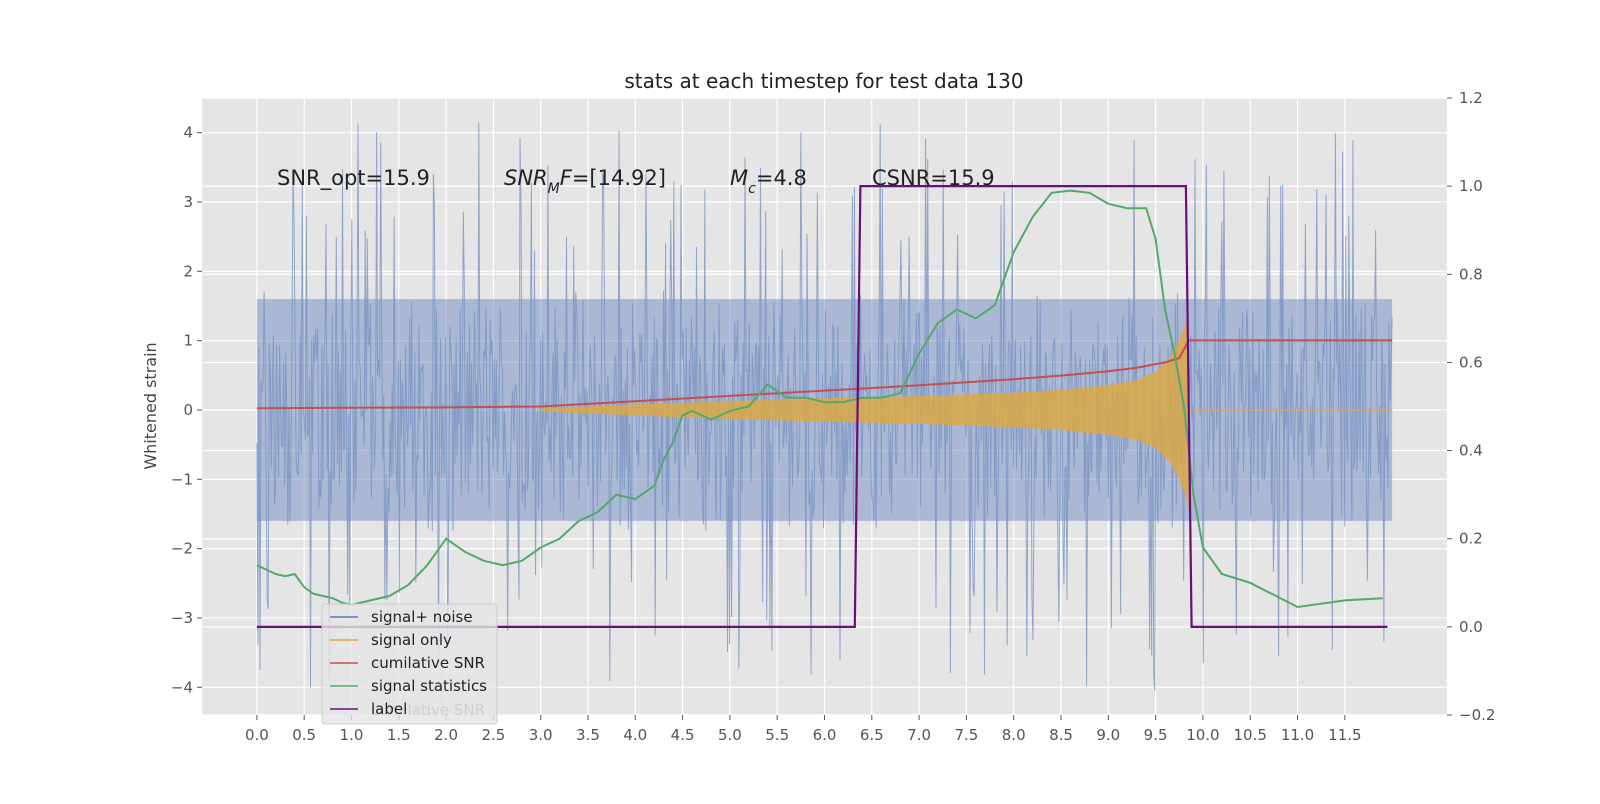 This screenshot has height=804, width=1600. I want to click on y-tick-label: 0, so click(188, 410).